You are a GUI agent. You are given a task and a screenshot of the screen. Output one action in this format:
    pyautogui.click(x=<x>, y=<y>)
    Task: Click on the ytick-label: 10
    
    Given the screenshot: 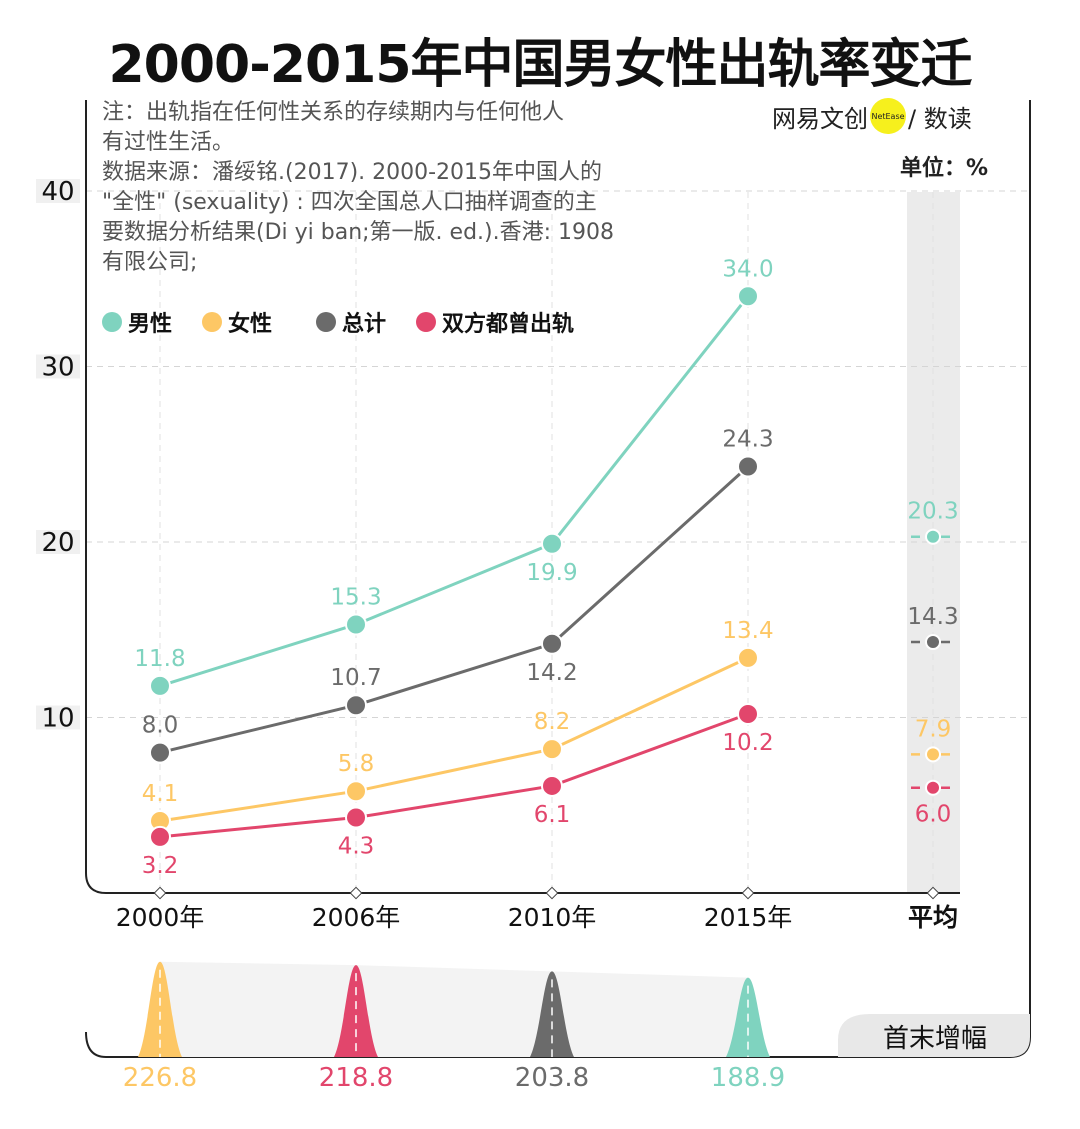 What is the action you would take?
    pyautogui.click(x=57, y=719)
    